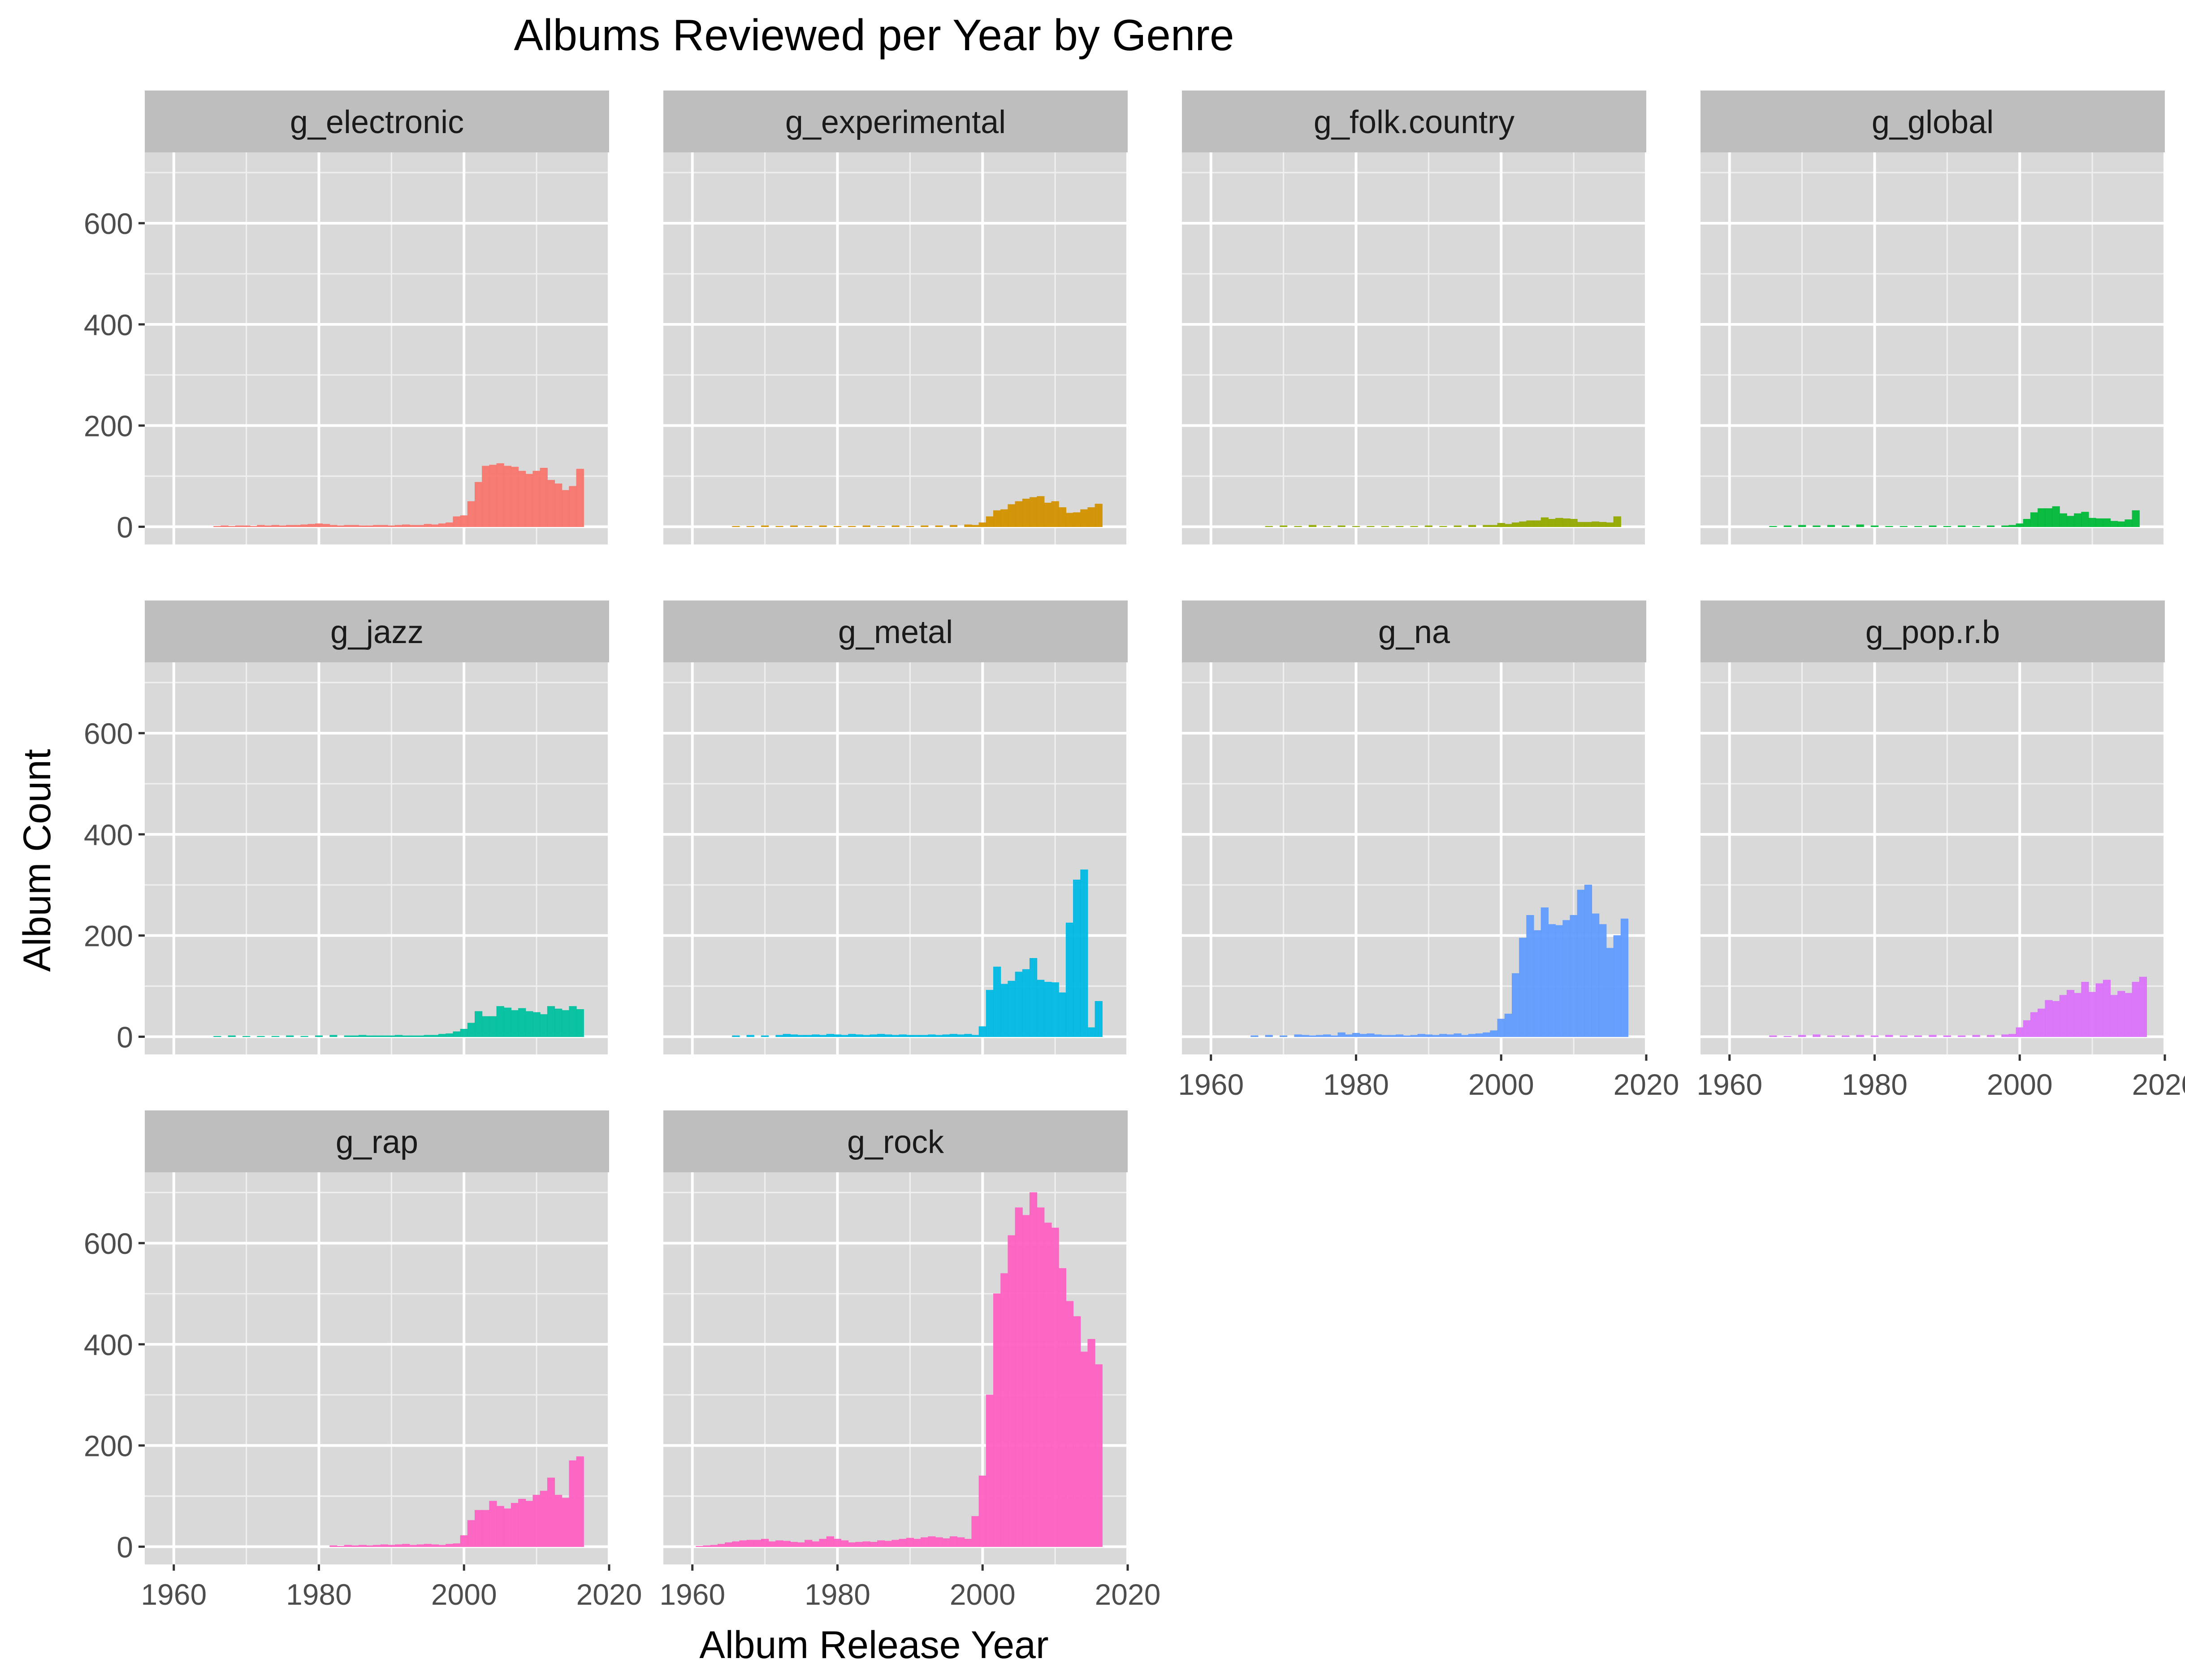 The width and height of the screenshot is (2185, 1680). What do you see at coordinates (1128, 1594) in the screenshot?
I see `x-tick-label: 2020` at bounding box center [1128, 1594].